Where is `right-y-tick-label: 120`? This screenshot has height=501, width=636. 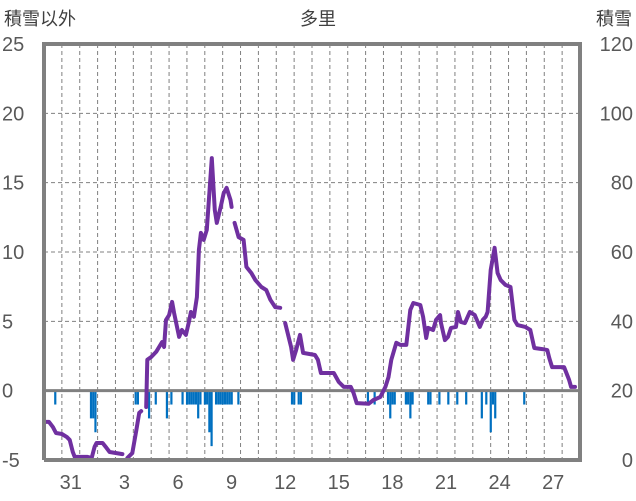
right-y-tick-label: 120 is located at coordinates (616, 45).